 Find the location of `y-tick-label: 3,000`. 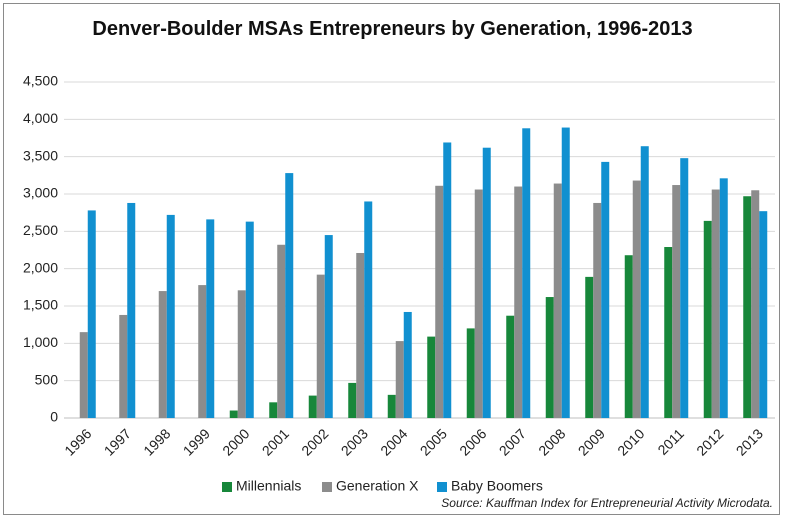

y-tick-label: 3,000 is located at coordinates (40, 193).